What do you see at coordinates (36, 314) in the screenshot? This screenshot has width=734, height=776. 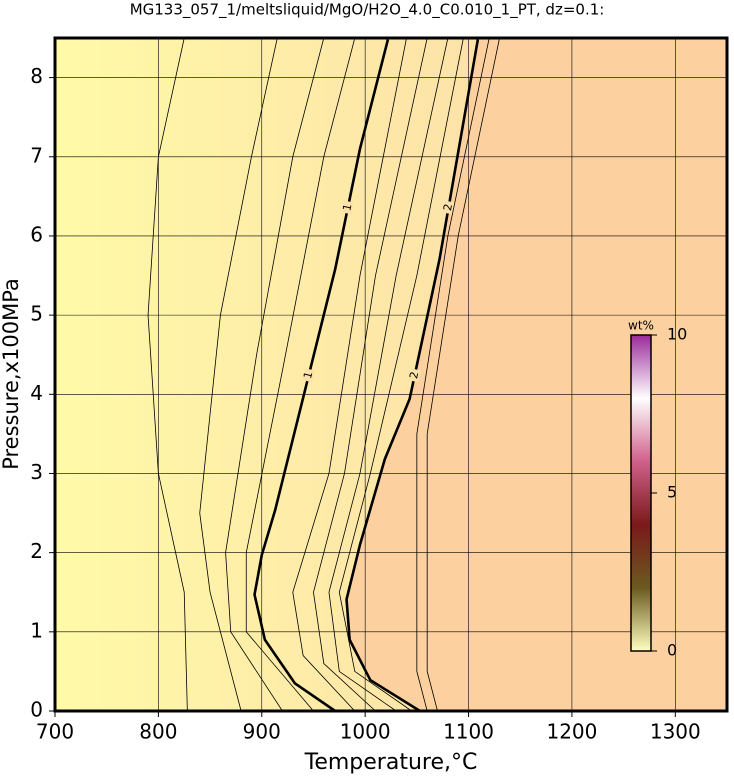 I see `y-tick-label: 5` at bounding box center [36, 314].